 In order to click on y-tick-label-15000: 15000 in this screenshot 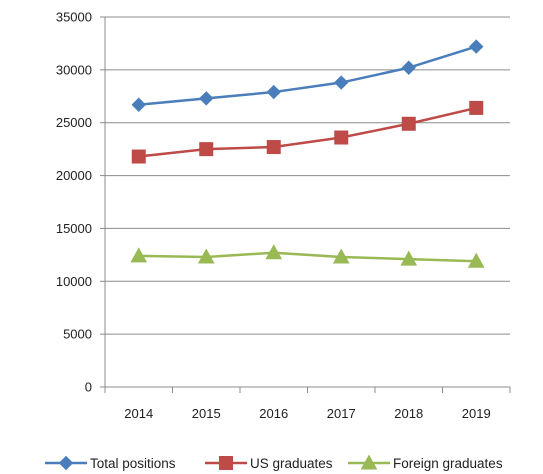, I will do `click(74, 228)`.